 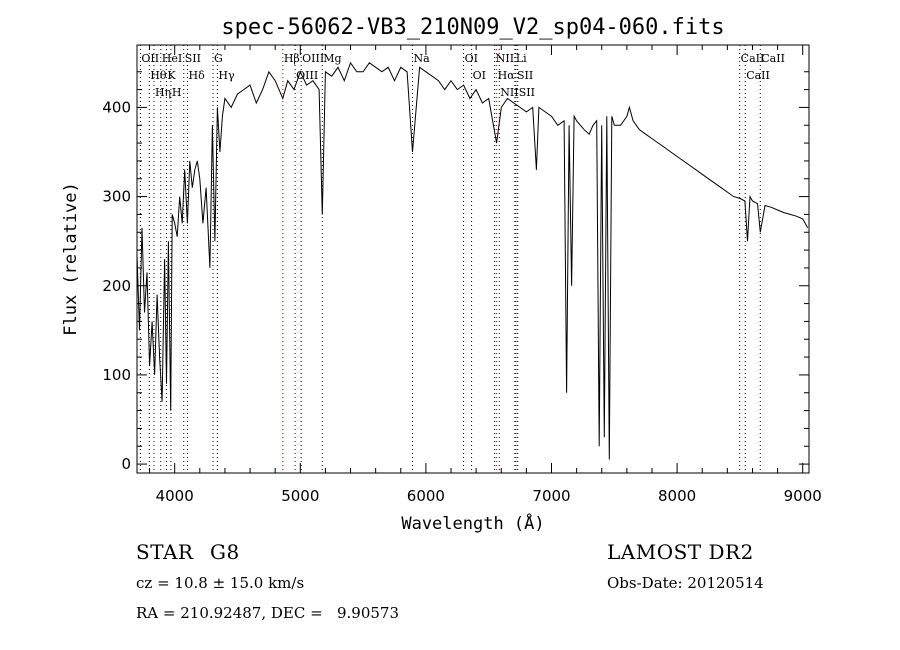 I want to click on spectral-line-label: Li, so click(x=521, y=58).